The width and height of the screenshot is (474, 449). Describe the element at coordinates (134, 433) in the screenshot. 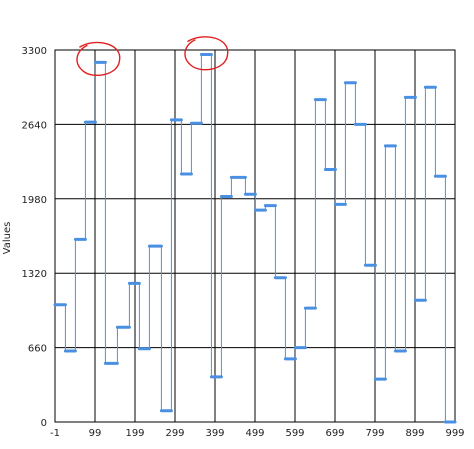

I see `x-tick-label: 199` at that location.